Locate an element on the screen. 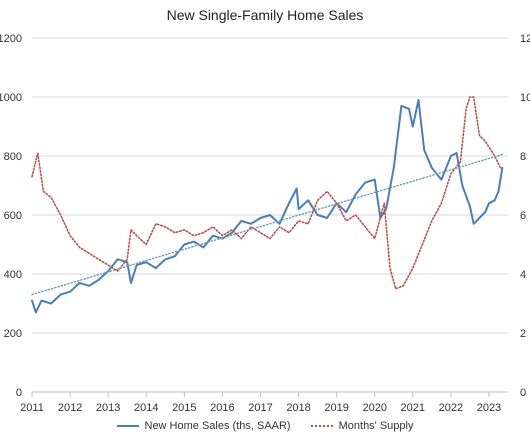 This screenshot has height=442, width=530. y-right-tick-label: 2 is located at coordinates (523, 334).